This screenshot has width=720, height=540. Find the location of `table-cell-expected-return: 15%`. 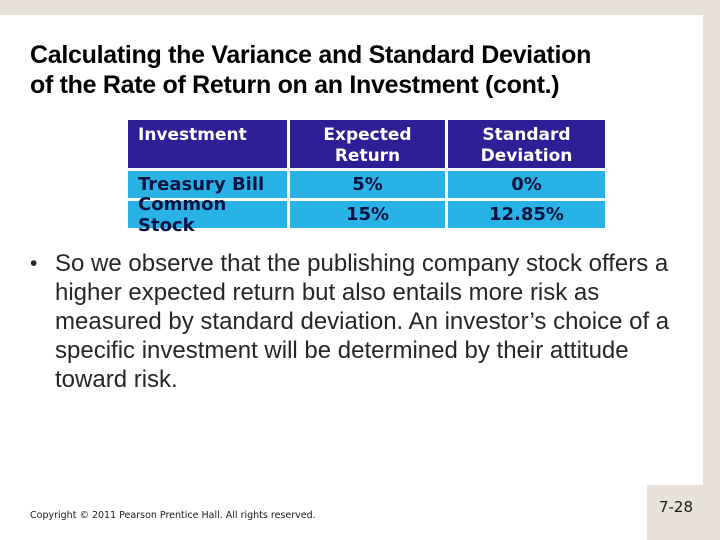

table-cell-expected-return: 15% is located at coordinates (367, 214).